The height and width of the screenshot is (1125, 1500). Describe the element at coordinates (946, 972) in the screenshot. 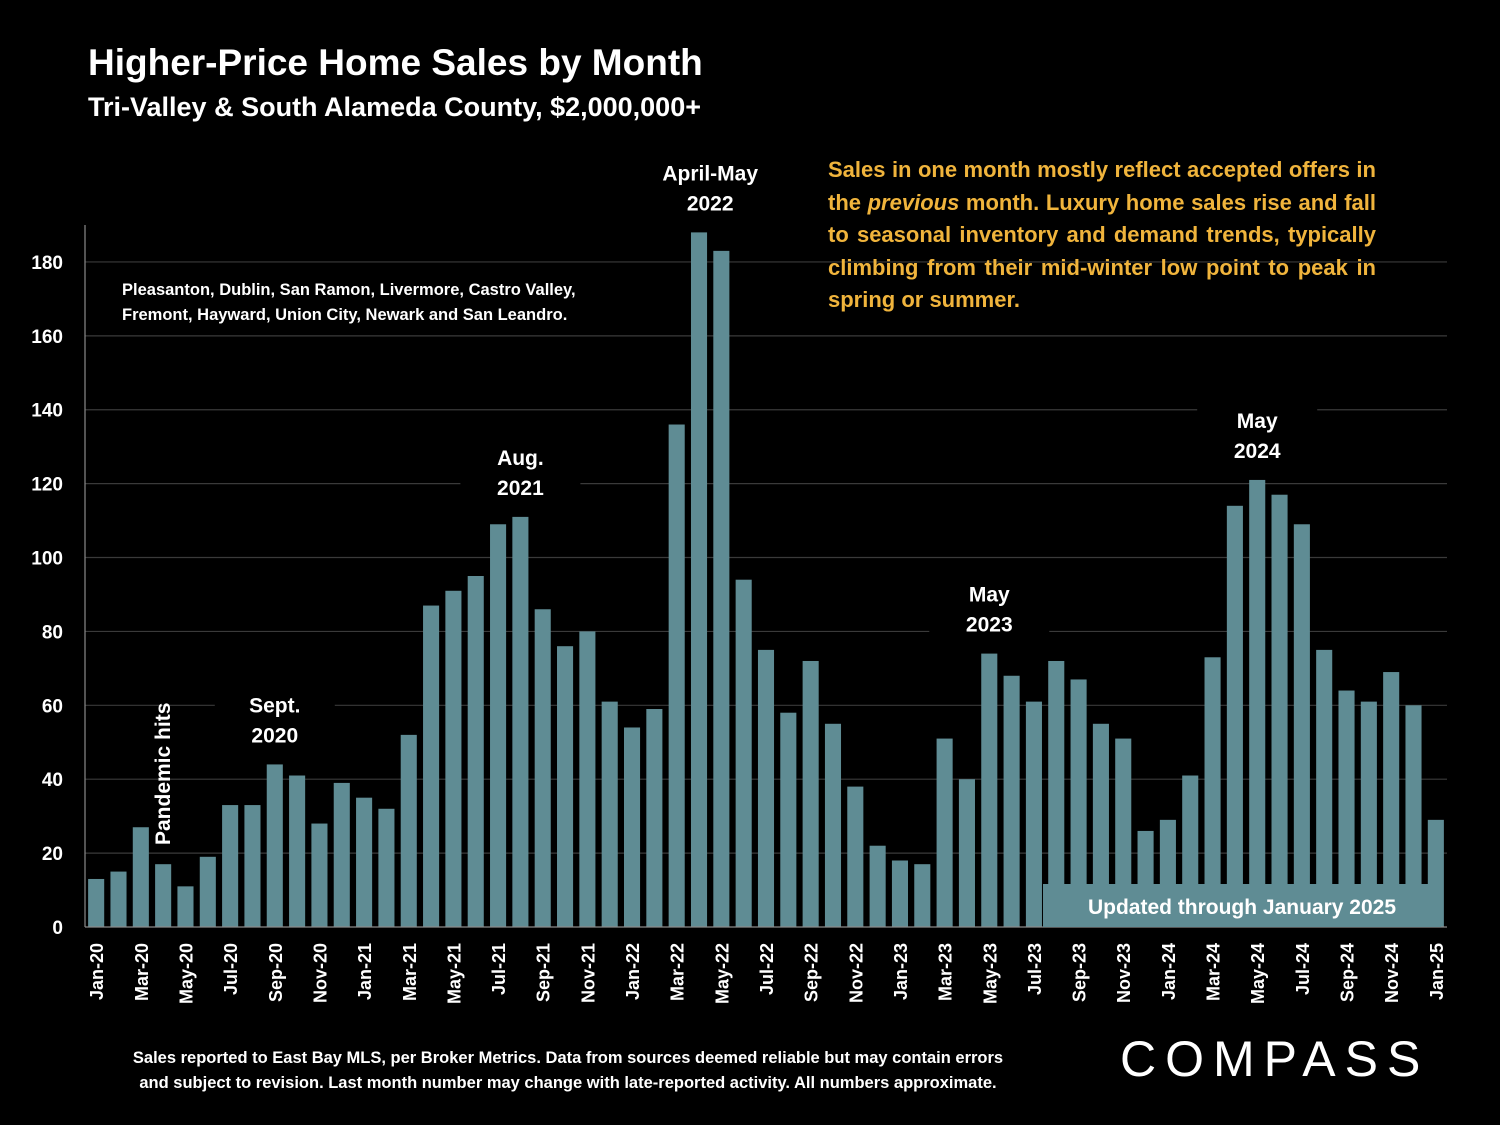

I see `x-tick-label: Mar-23` at that location.